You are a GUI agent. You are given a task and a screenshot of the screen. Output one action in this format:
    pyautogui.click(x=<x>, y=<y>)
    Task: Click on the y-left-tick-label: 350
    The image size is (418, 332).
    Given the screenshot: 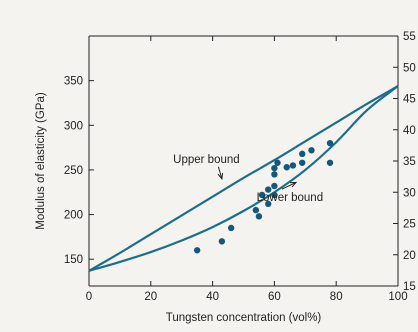 What is the action you would take?
    pyautogui.click(x=73, y=82)
    